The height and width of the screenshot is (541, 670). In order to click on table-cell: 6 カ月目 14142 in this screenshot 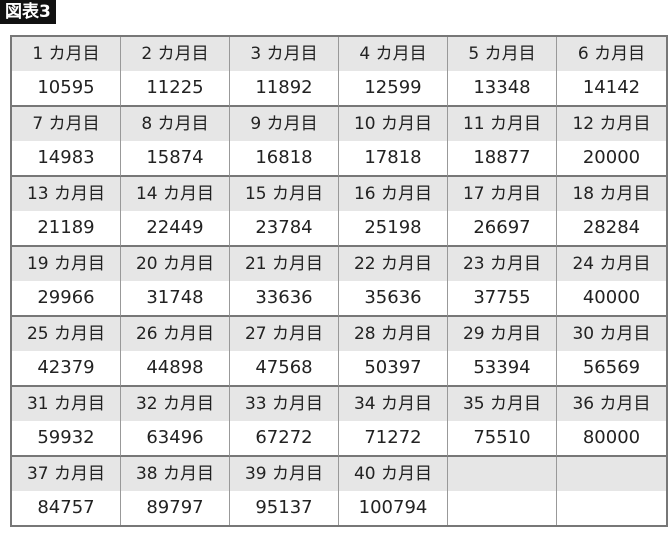, I will do `click(611, 72)`.